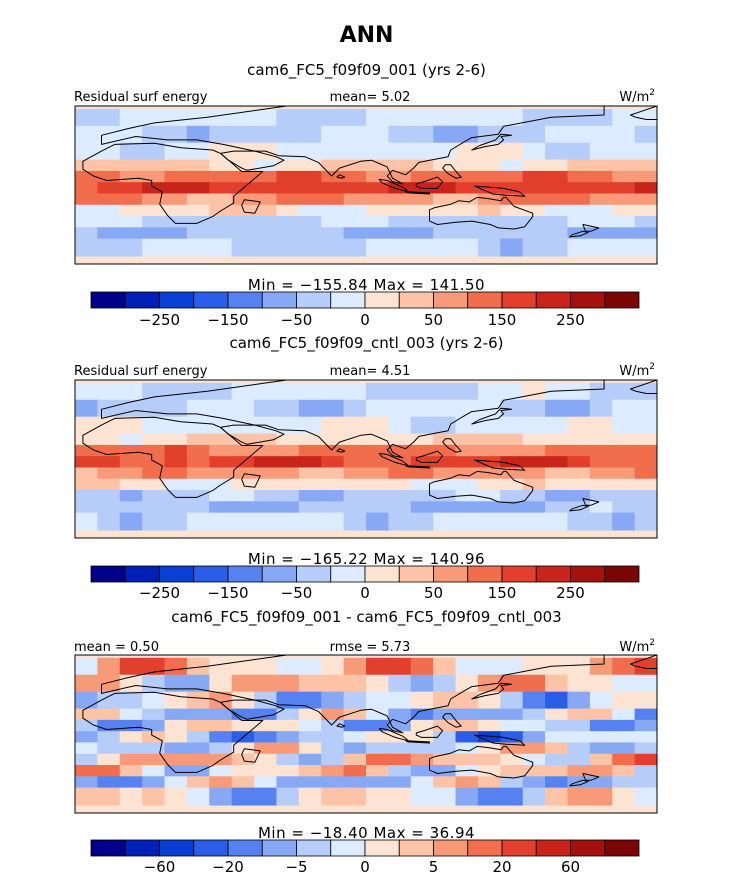 Image resolution: width=733 pixels, height=878 pixels. I want to click on colorbar-tick-label: −20, so click(228, 867).